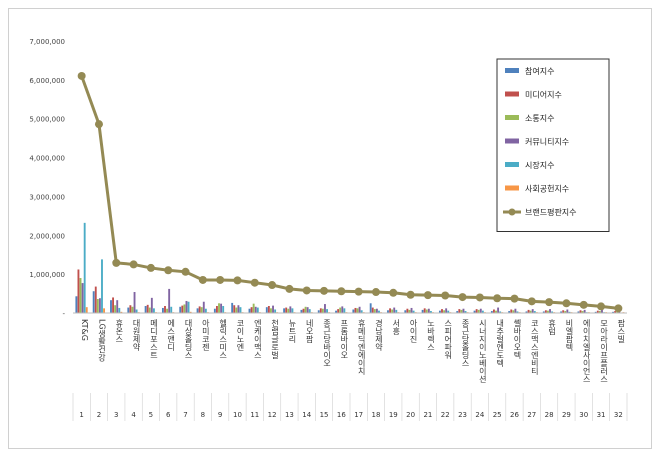  I want to click on category-label: 코스맥스엔비티, so click(534, 347).